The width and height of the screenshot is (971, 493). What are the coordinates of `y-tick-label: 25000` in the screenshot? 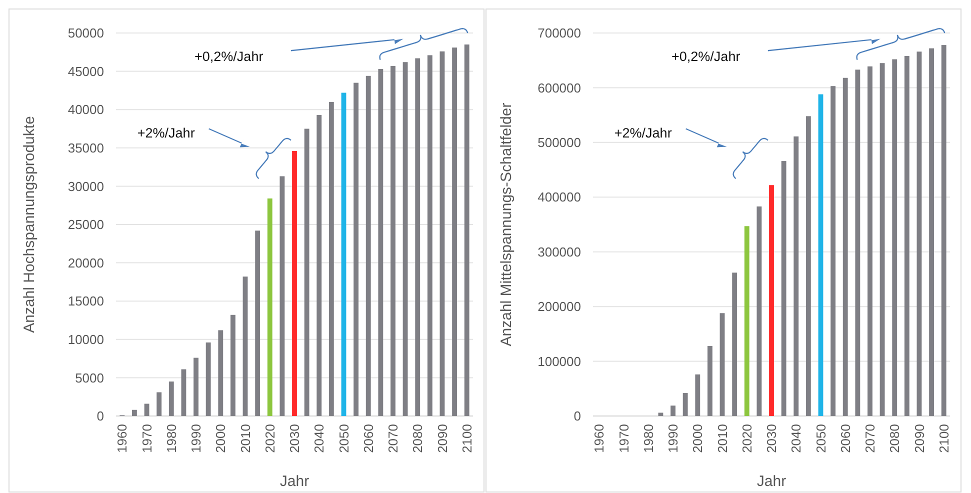 It's located at (86, 224).